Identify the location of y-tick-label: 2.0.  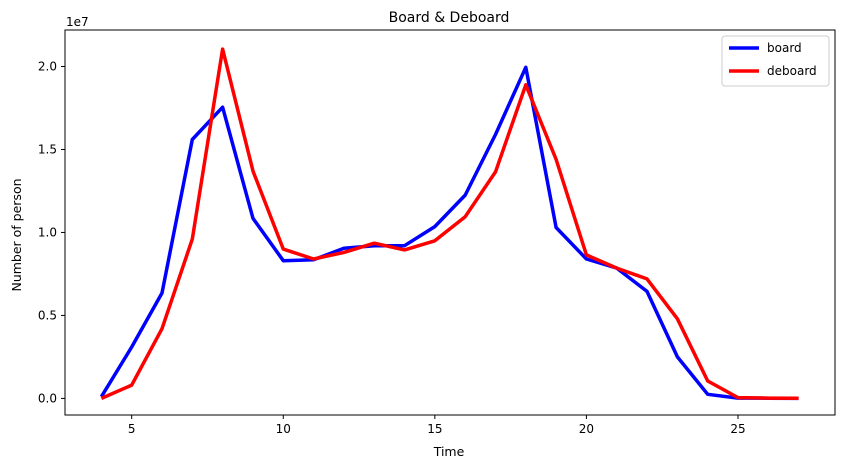
(47, 67).